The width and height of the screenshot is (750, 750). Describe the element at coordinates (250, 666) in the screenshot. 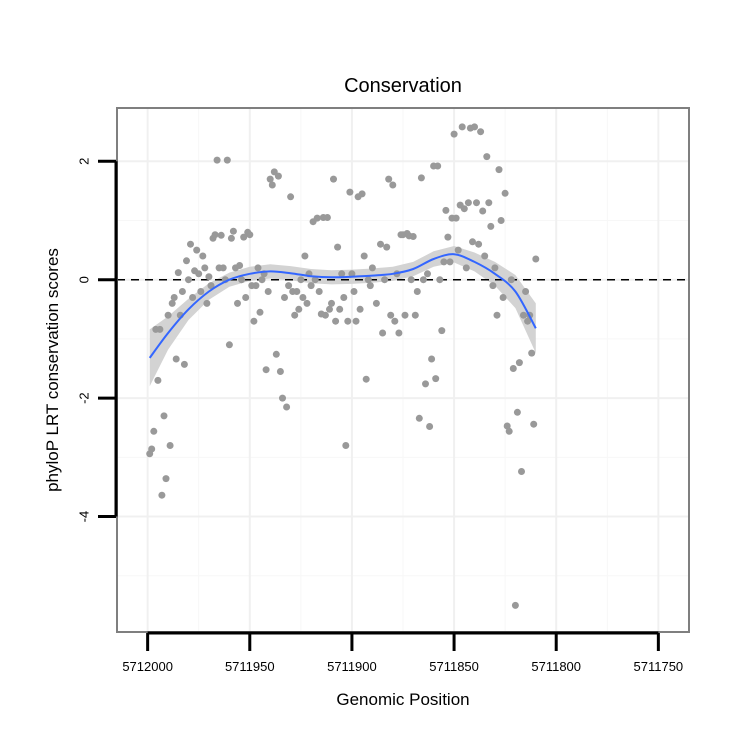

I see `x-tick-label: 5711950` at that location.